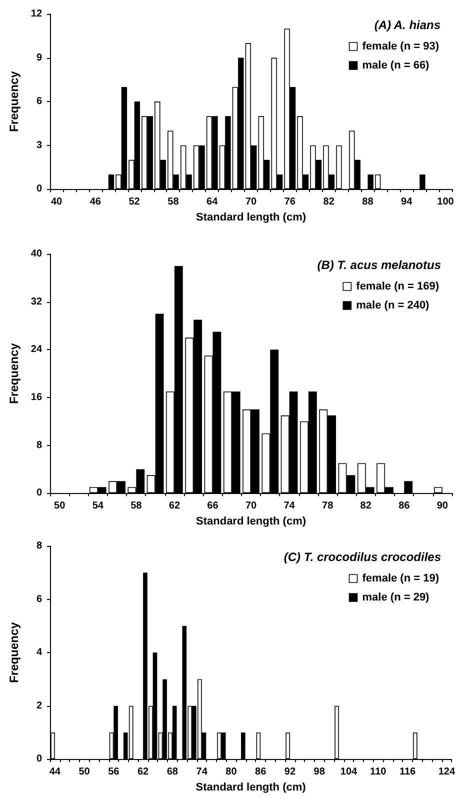 The image size is (458, 798). What do you see at coordinates (134, 202) in the screenshot?
I see `x-tick-label: 52` at bounding box center [134, 202].